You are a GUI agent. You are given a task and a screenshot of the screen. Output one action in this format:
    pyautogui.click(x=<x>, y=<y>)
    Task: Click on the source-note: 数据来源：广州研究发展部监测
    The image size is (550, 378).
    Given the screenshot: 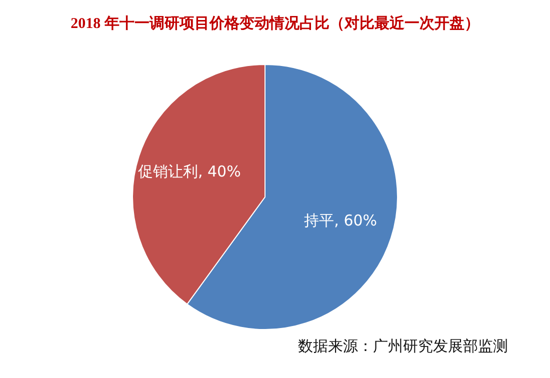 What is the action you would take?
    pyautogui.click(x=403, y=346)
    